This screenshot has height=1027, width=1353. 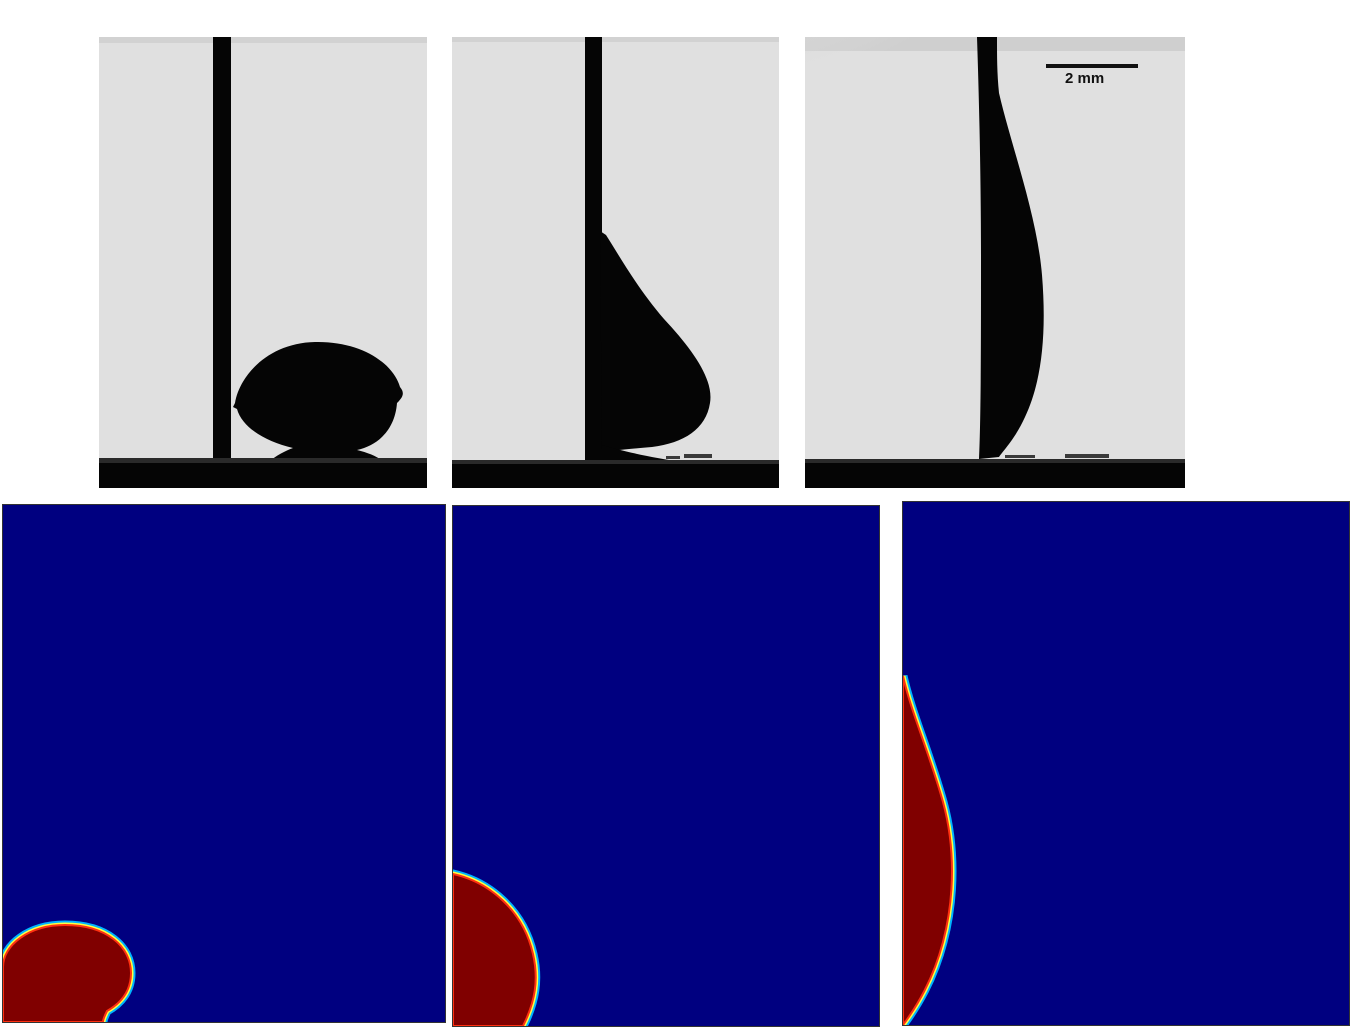 What do you see at coordinates (1092, 66) in the screenshot?
I see `scale-bar` at bounding box center [1092, 66].